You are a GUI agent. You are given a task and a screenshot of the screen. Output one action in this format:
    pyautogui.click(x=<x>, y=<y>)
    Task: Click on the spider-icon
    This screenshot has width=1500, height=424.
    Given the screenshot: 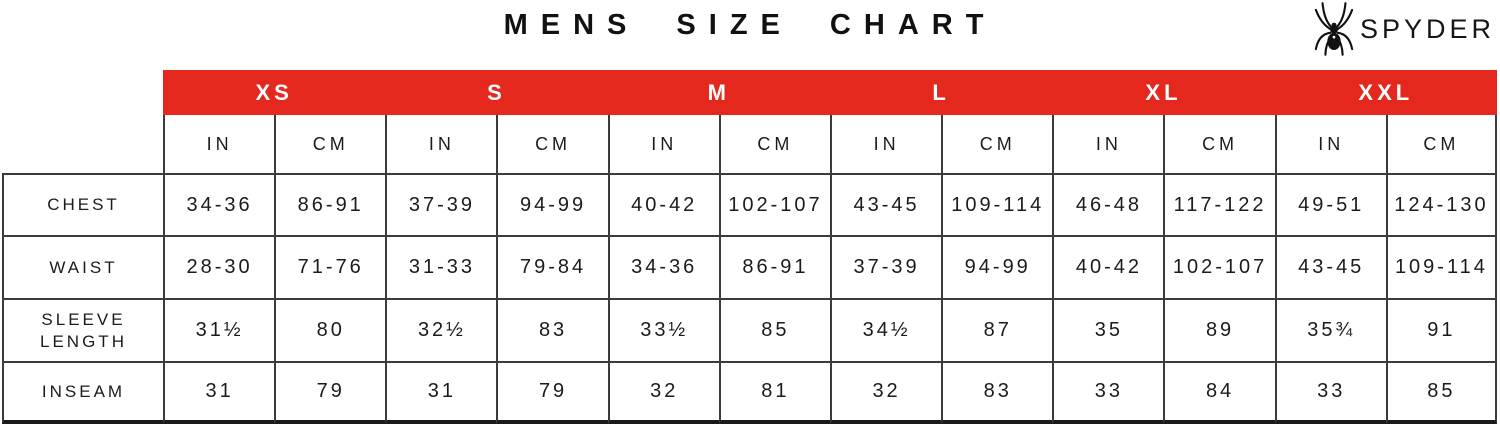 What is the action you would take?
    pyautogui.click(x=1334, y=29)
    